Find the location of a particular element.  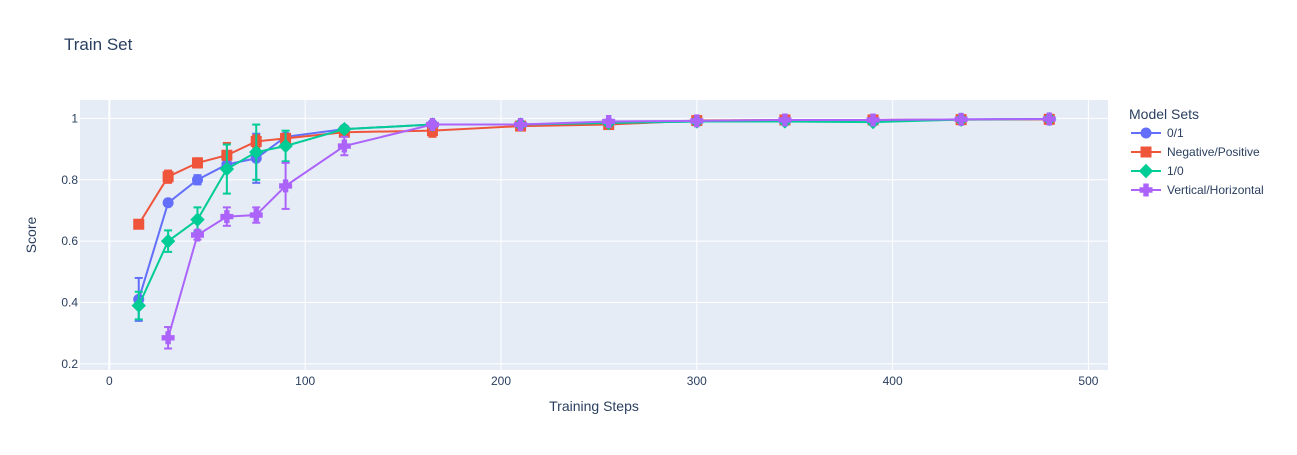

x-tick-label: 100 is located at coordinates (305, 381).